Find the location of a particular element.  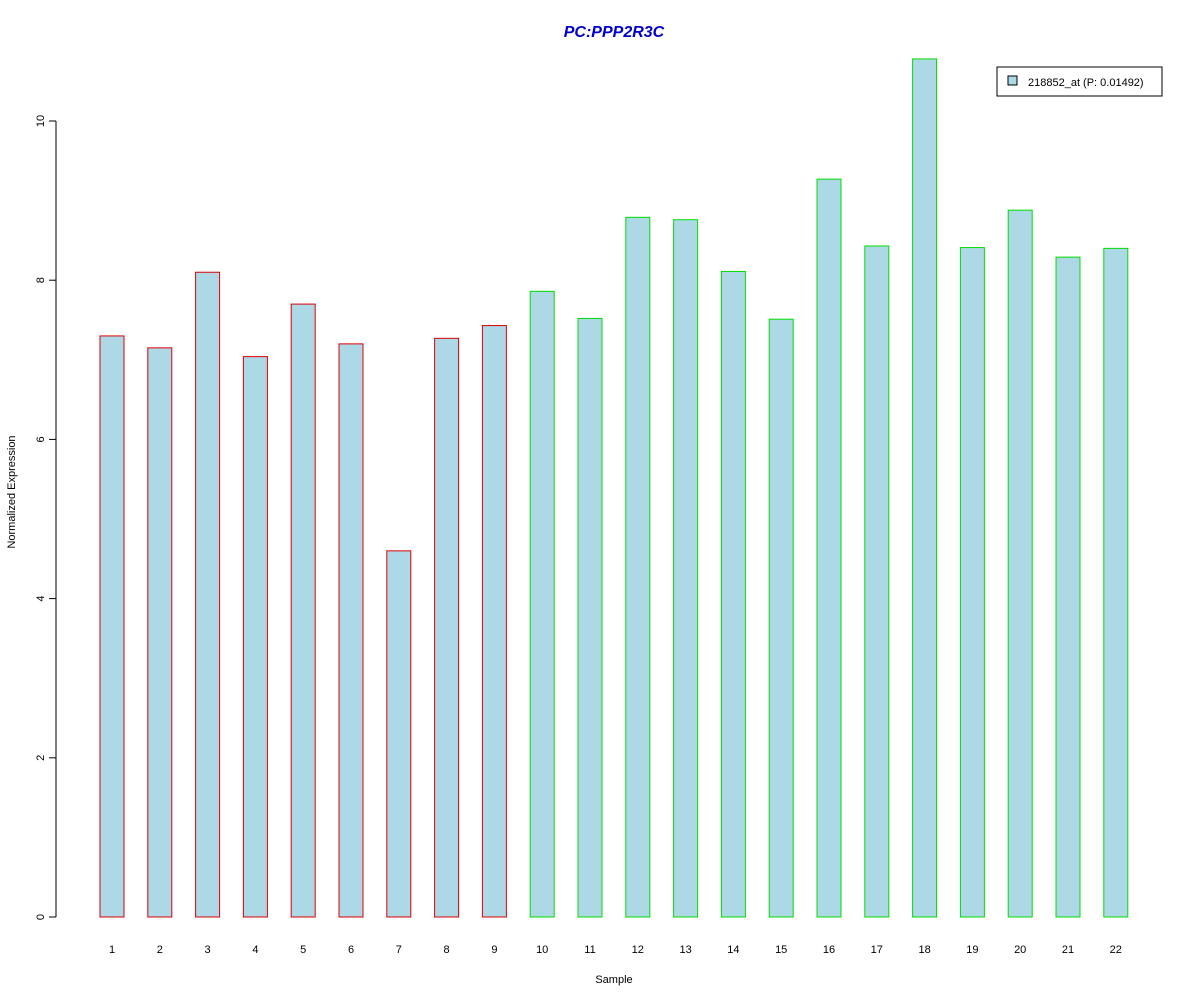

x-tick-label: 12 is located at coordinates (638, 950).